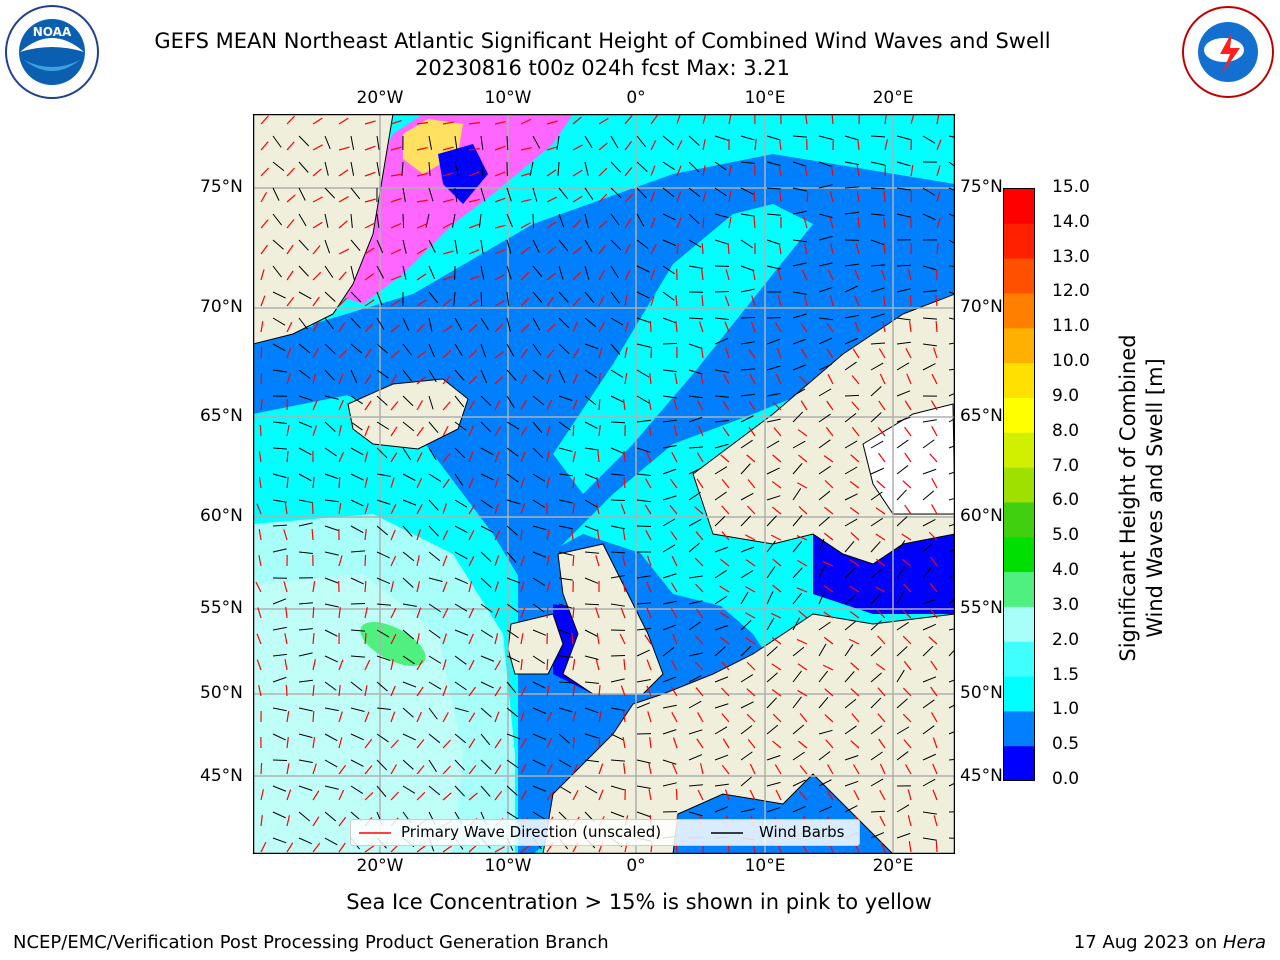 Image resolution: width=1280 pixels, height=960 pixels. I want to click on sea-ice-pink, so click(453, 209).